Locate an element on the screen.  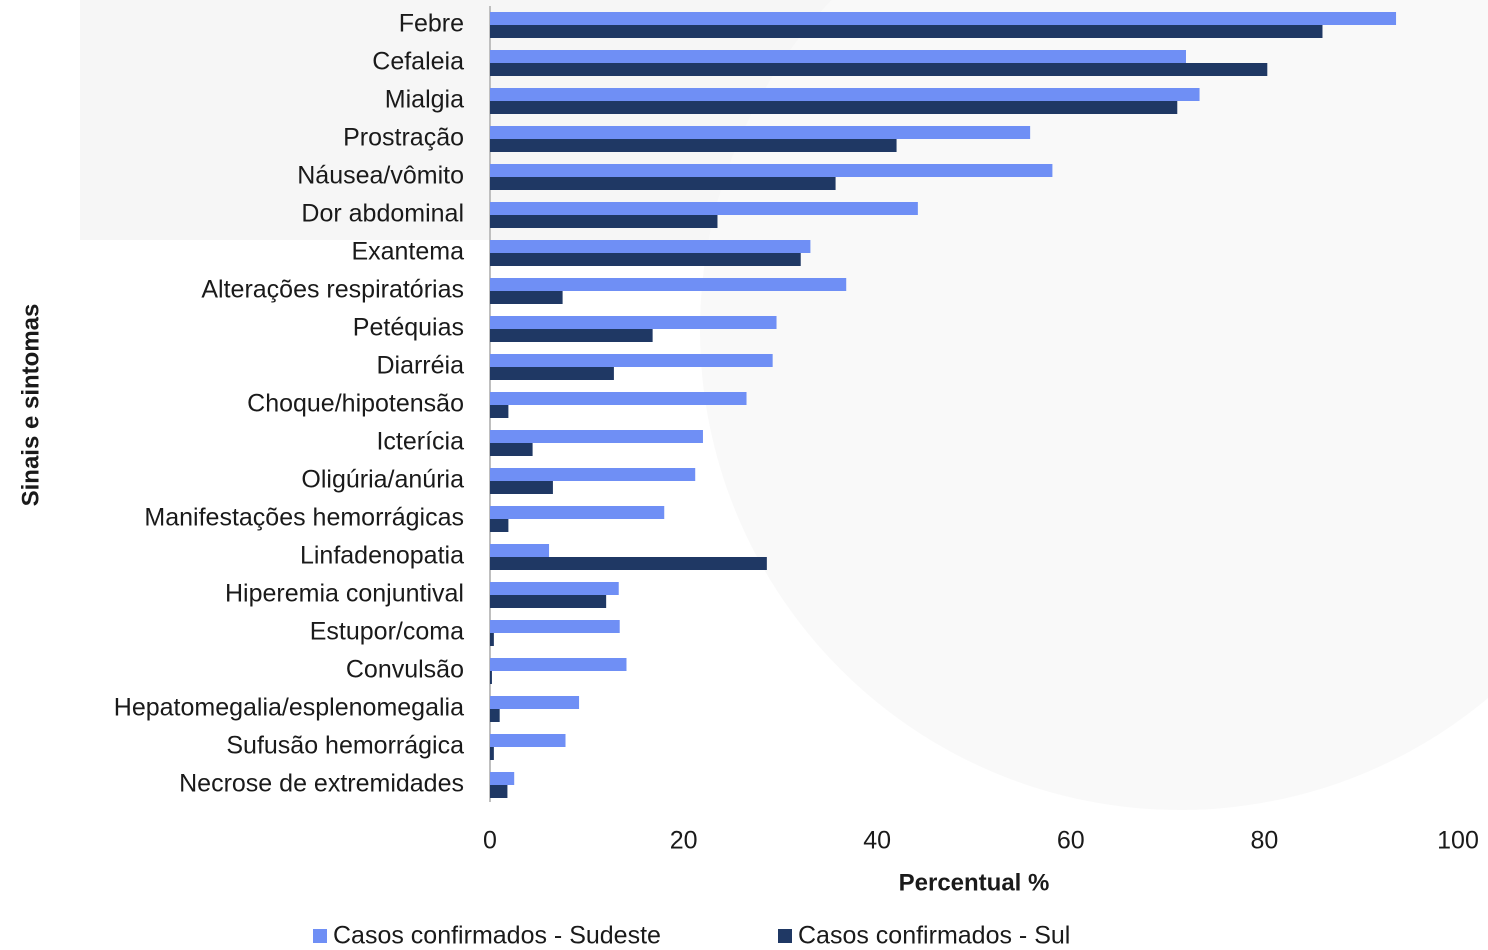
x-tick-label: 20 is located at coordinates (684, 841).